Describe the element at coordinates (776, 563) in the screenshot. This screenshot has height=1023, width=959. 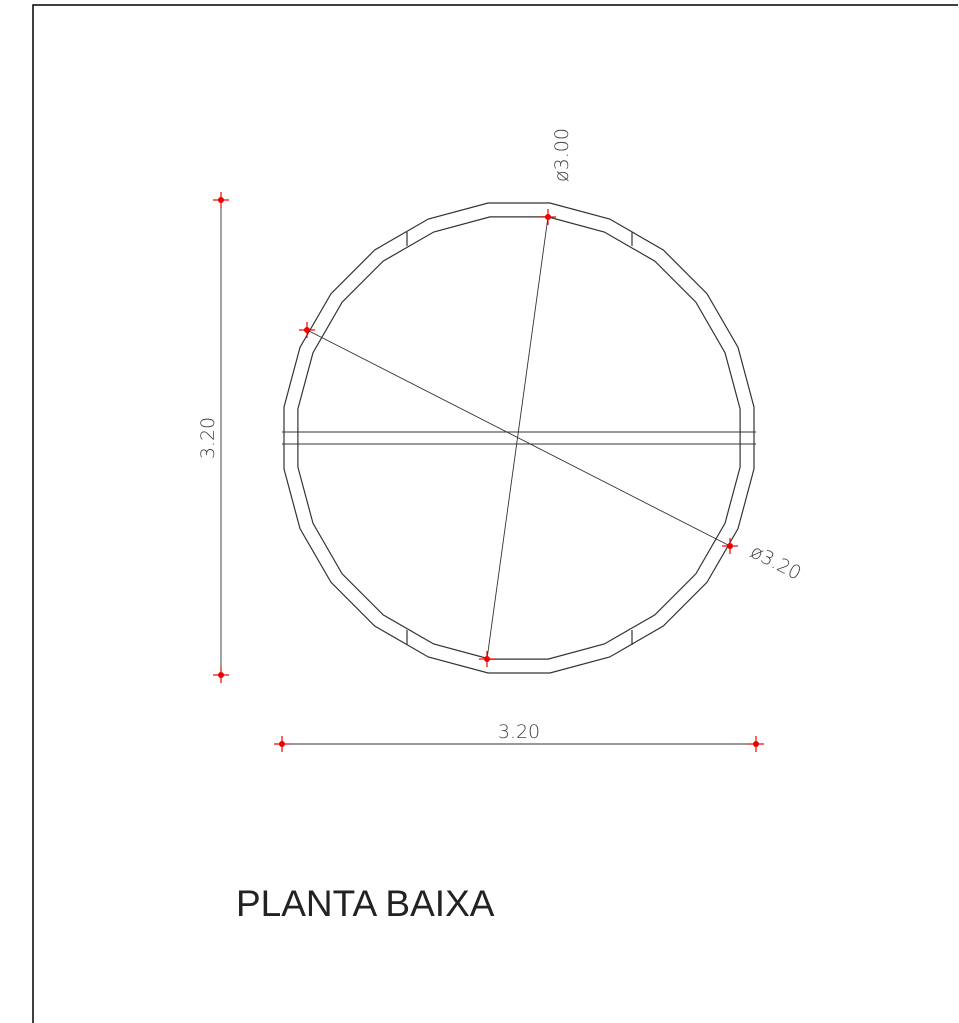
I see `outer-diameter-label: ø3.20` at that location.